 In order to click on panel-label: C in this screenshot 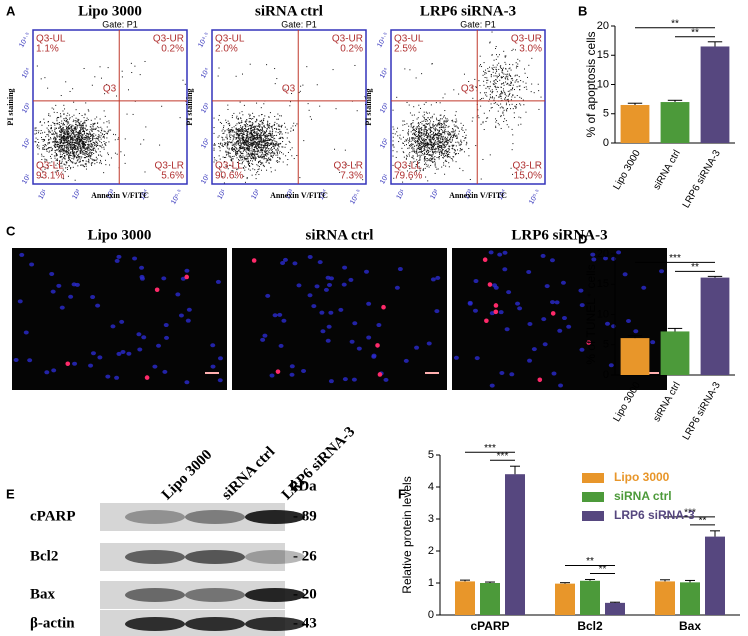, I will do `click(11, 230)`.